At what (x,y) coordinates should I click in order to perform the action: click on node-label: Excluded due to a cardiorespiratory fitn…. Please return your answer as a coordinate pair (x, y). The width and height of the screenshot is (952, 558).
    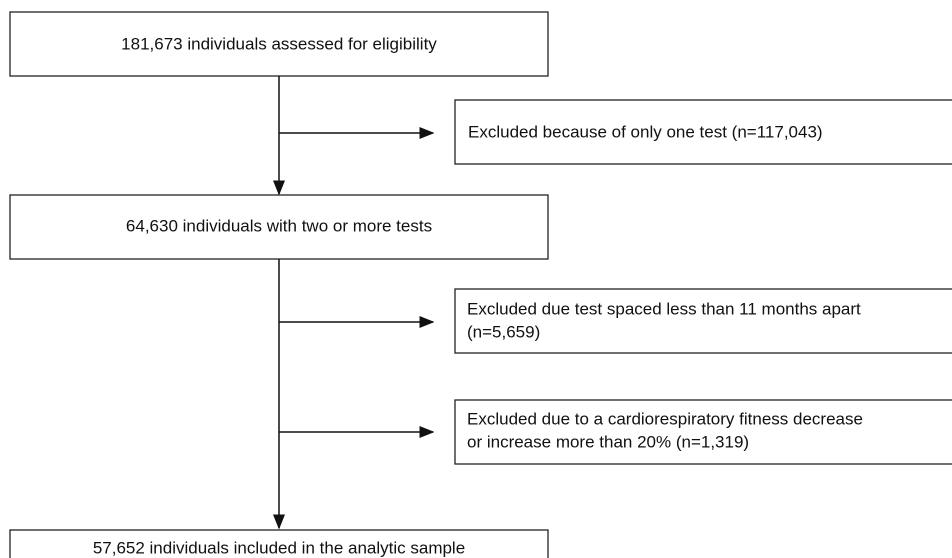
    Looking at the image, I should click on (665, 418).